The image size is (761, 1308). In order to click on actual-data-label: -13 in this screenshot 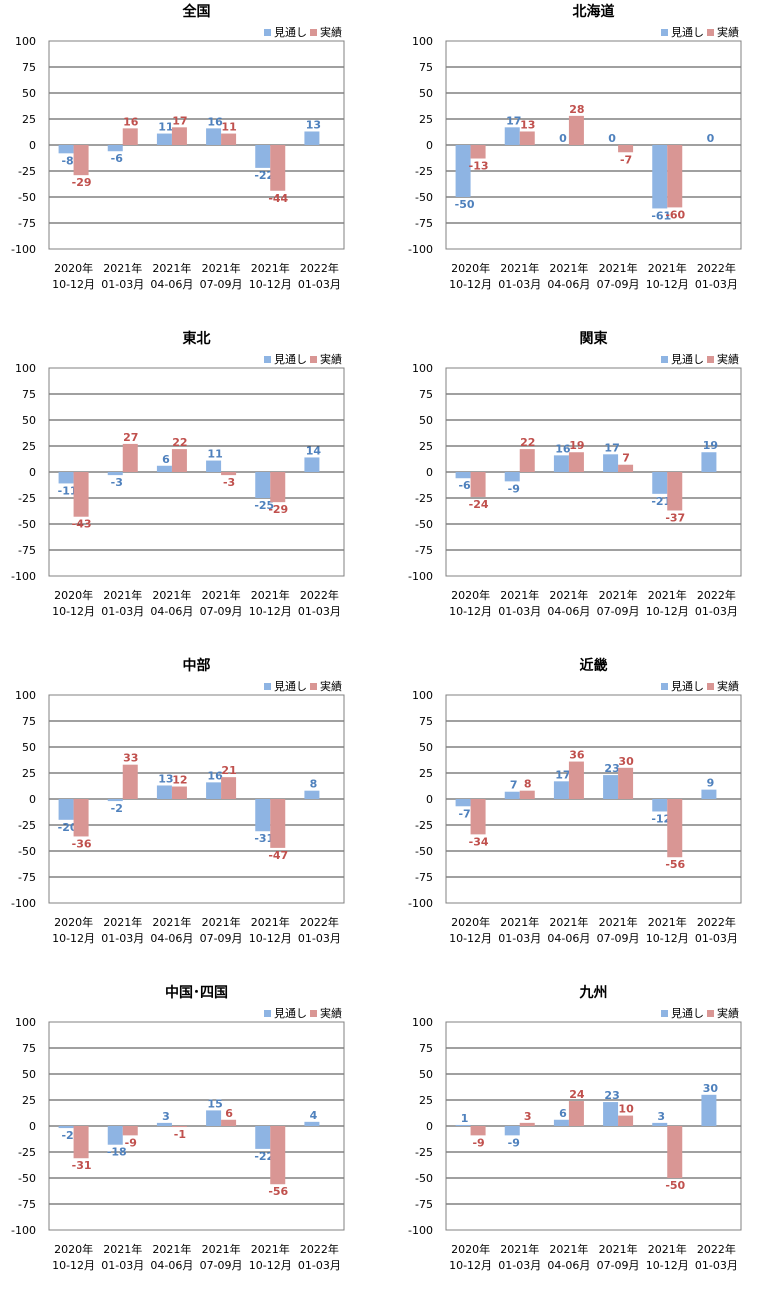, I will do `click(479, 166)`.